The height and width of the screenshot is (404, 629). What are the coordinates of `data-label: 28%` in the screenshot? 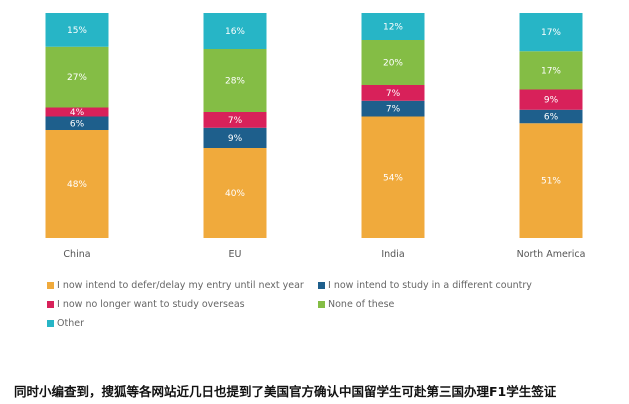 It's located at (235, 82).